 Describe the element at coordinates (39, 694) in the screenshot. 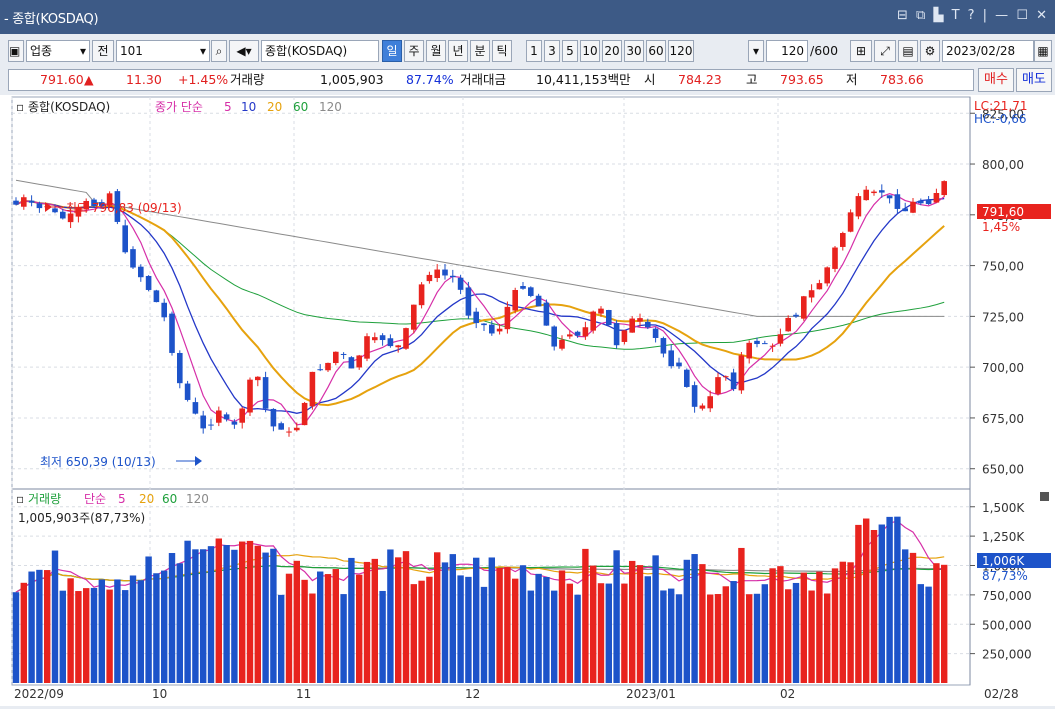

I see `date-tick-label: 2022/09` at that location.